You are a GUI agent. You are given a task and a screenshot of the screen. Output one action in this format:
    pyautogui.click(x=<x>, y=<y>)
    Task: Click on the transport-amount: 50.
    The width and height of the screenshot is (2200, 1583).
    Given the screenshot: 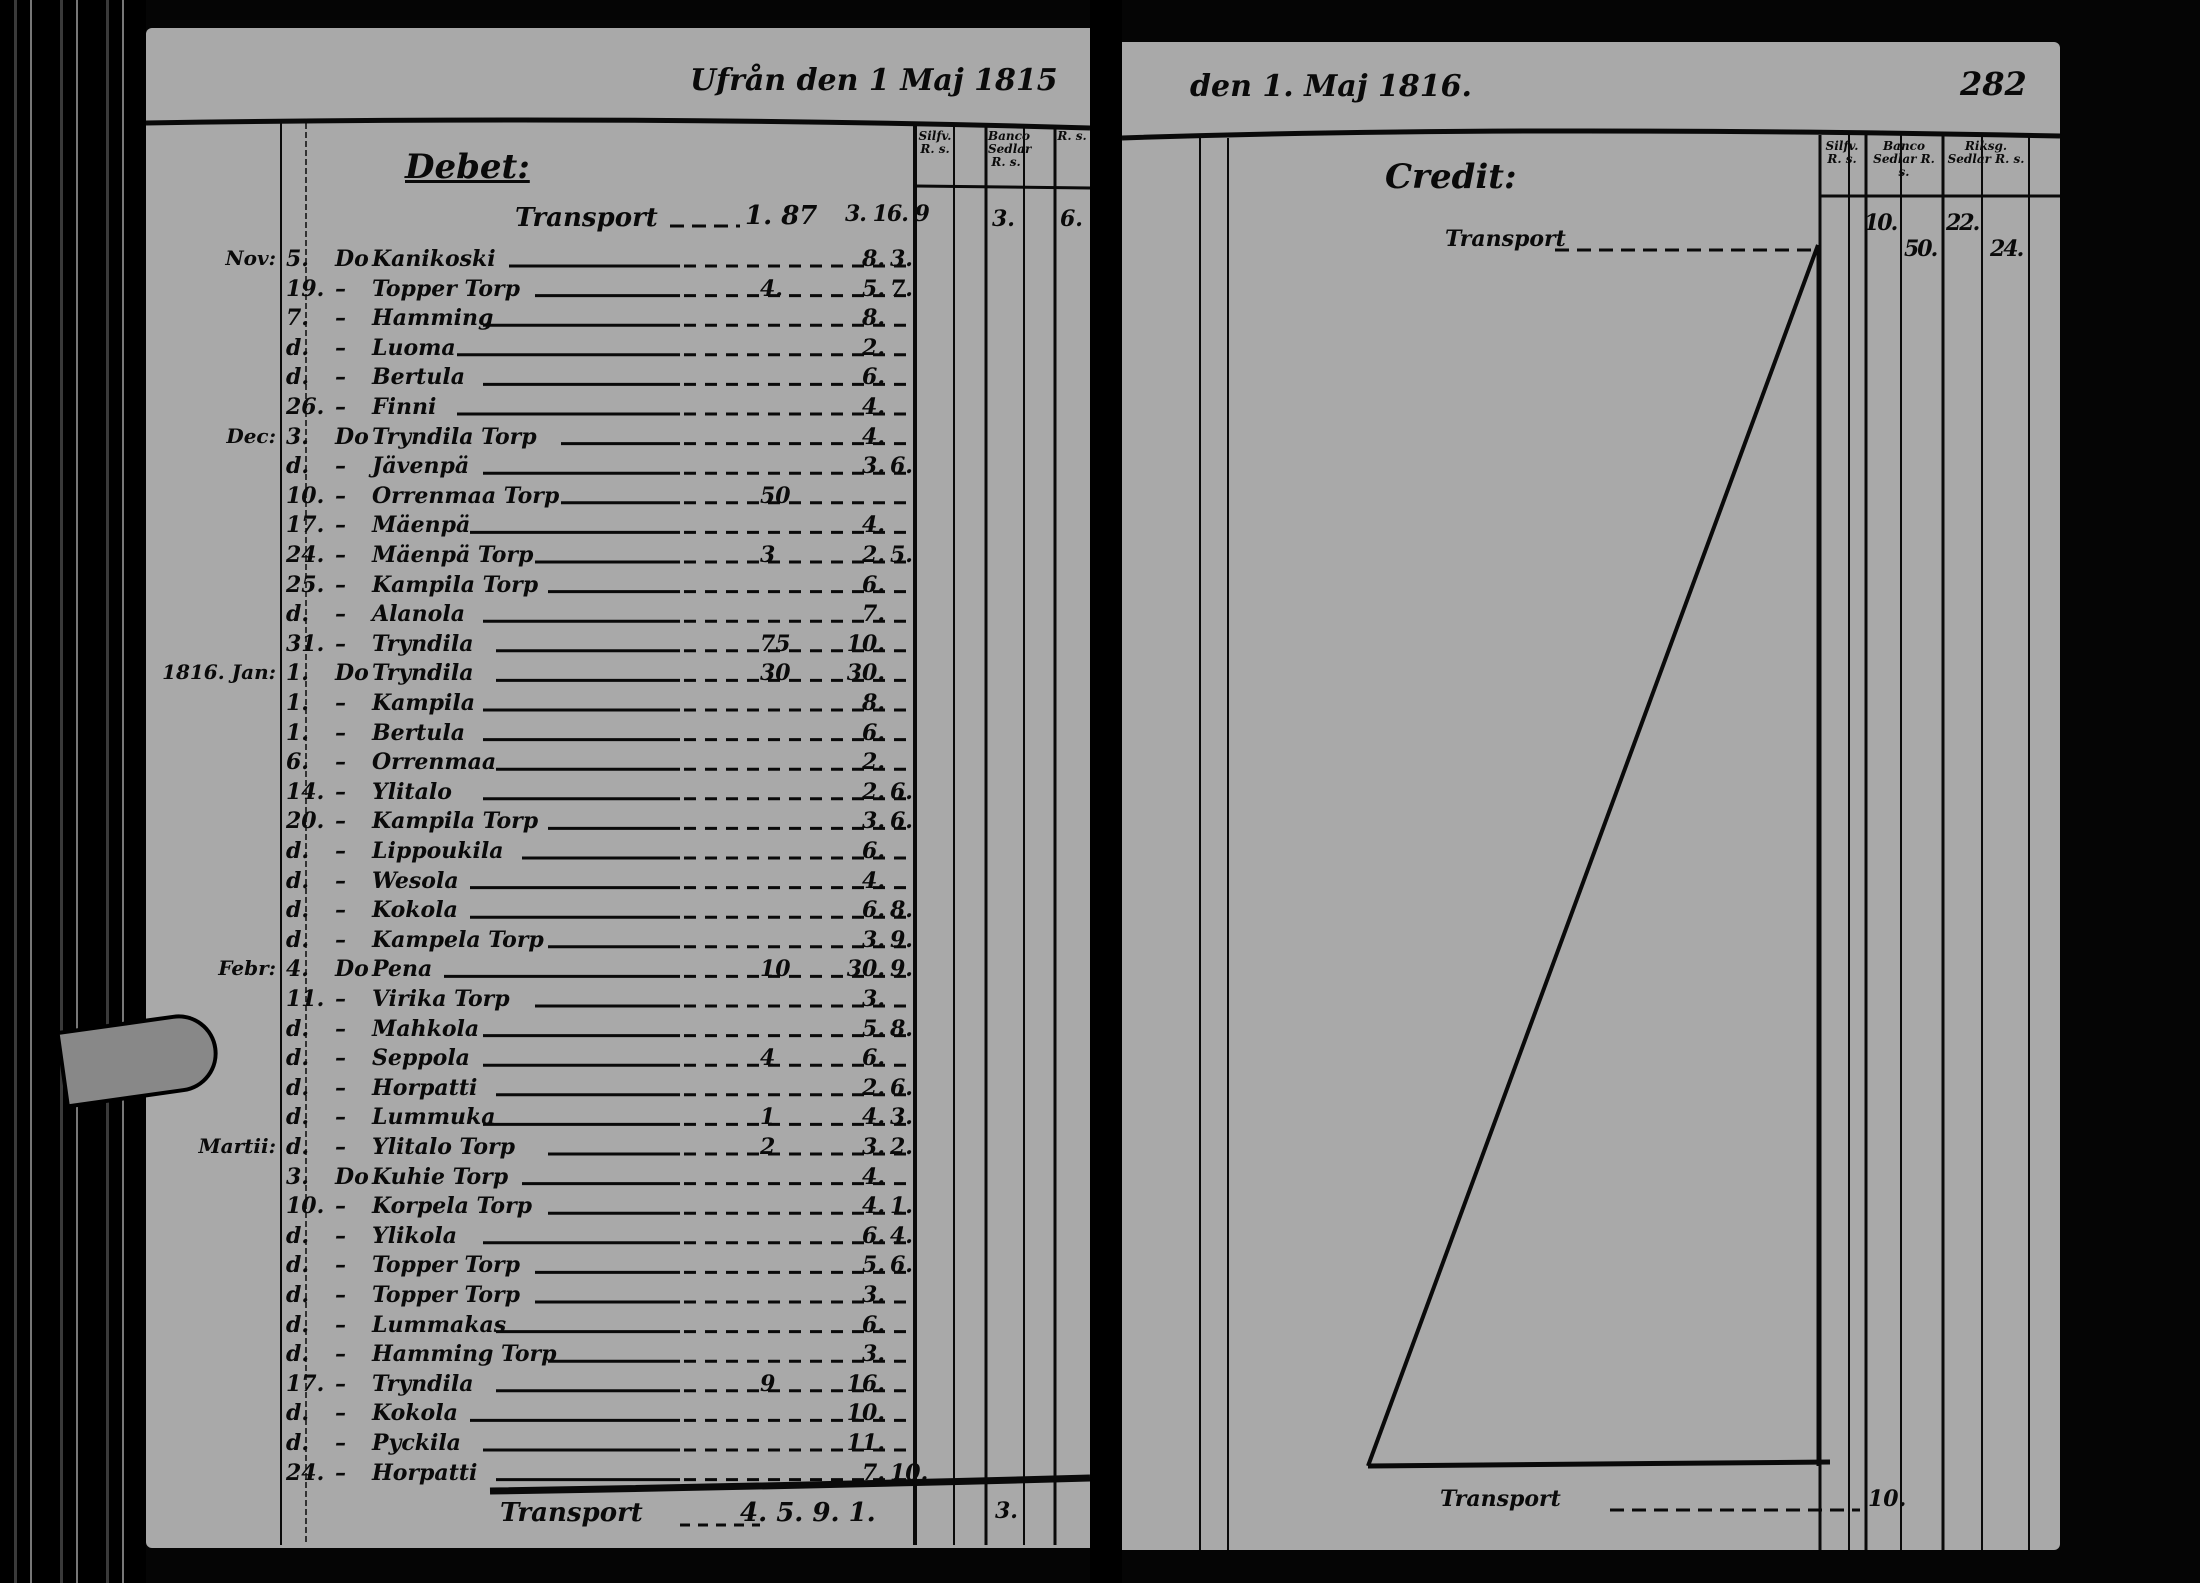 What is the action you would take?
    pyautogui.click(x=1921, y=249)
    